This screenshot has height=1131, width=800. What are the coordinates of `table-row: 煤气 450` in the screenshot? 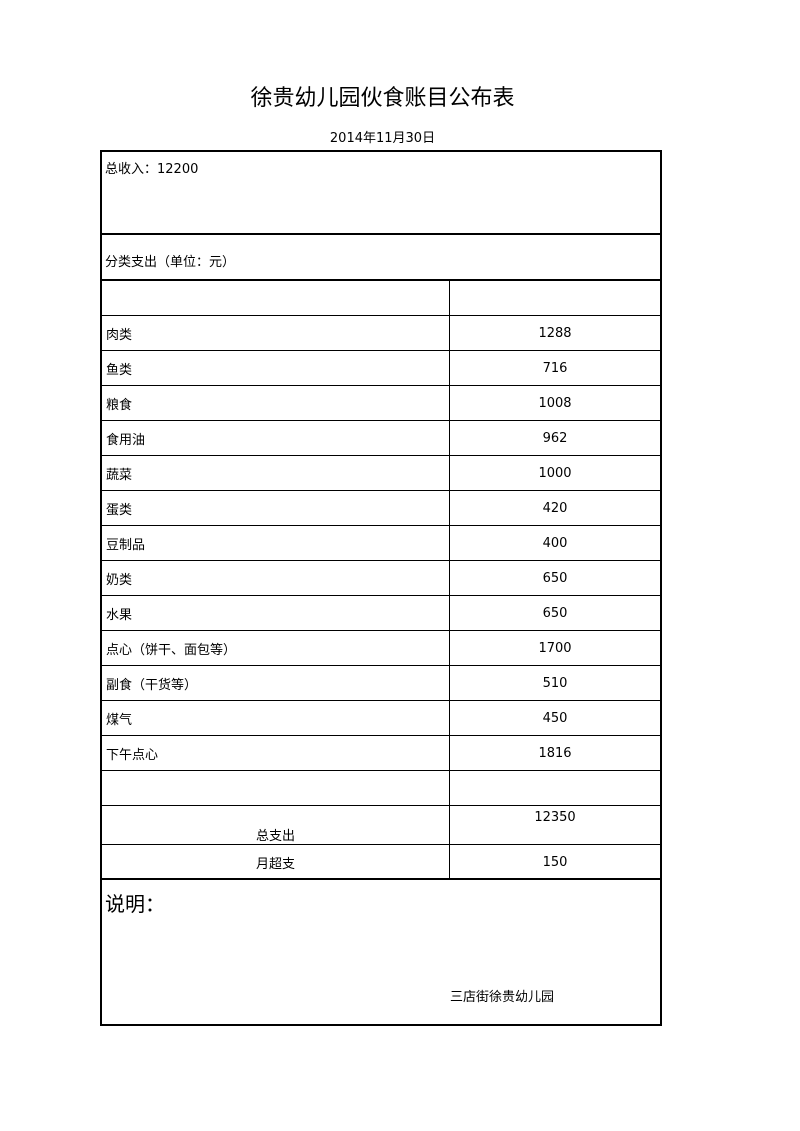 It's located at (381, 718).